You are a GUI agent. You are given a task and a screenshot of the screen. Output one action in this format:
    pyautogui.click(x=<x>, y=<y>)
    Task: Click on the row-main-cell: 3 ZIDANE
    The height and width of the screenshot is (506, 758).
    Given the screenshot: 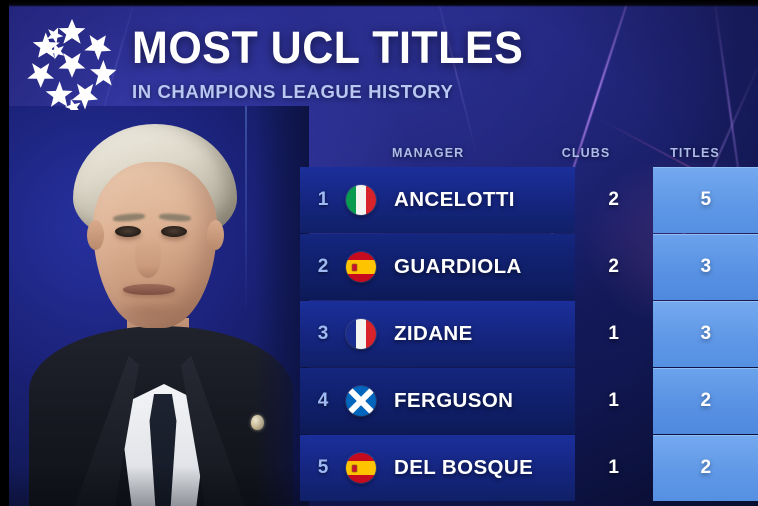 What is the action you would take?
    pyautogui.click(x=438, y=334)
    